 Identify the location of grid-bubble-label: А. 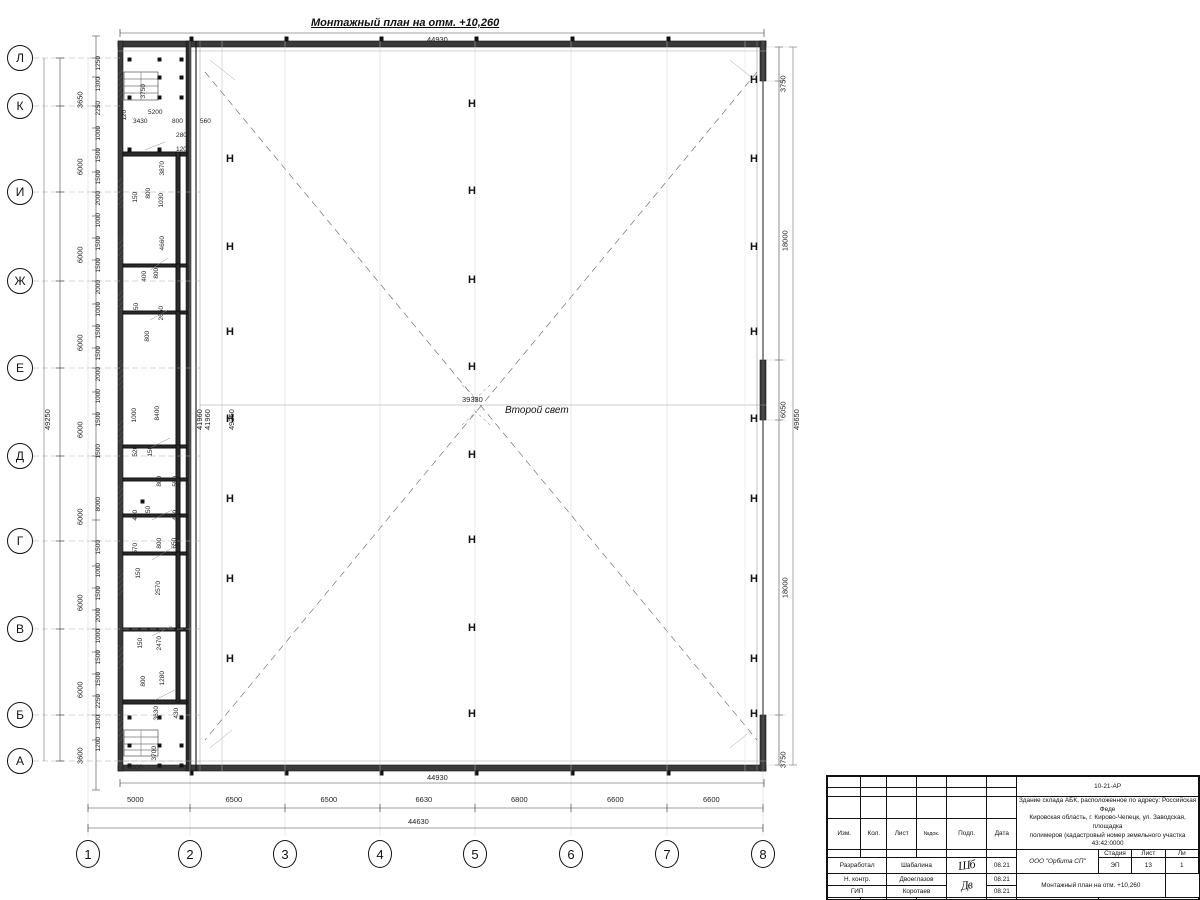
(19, 761).